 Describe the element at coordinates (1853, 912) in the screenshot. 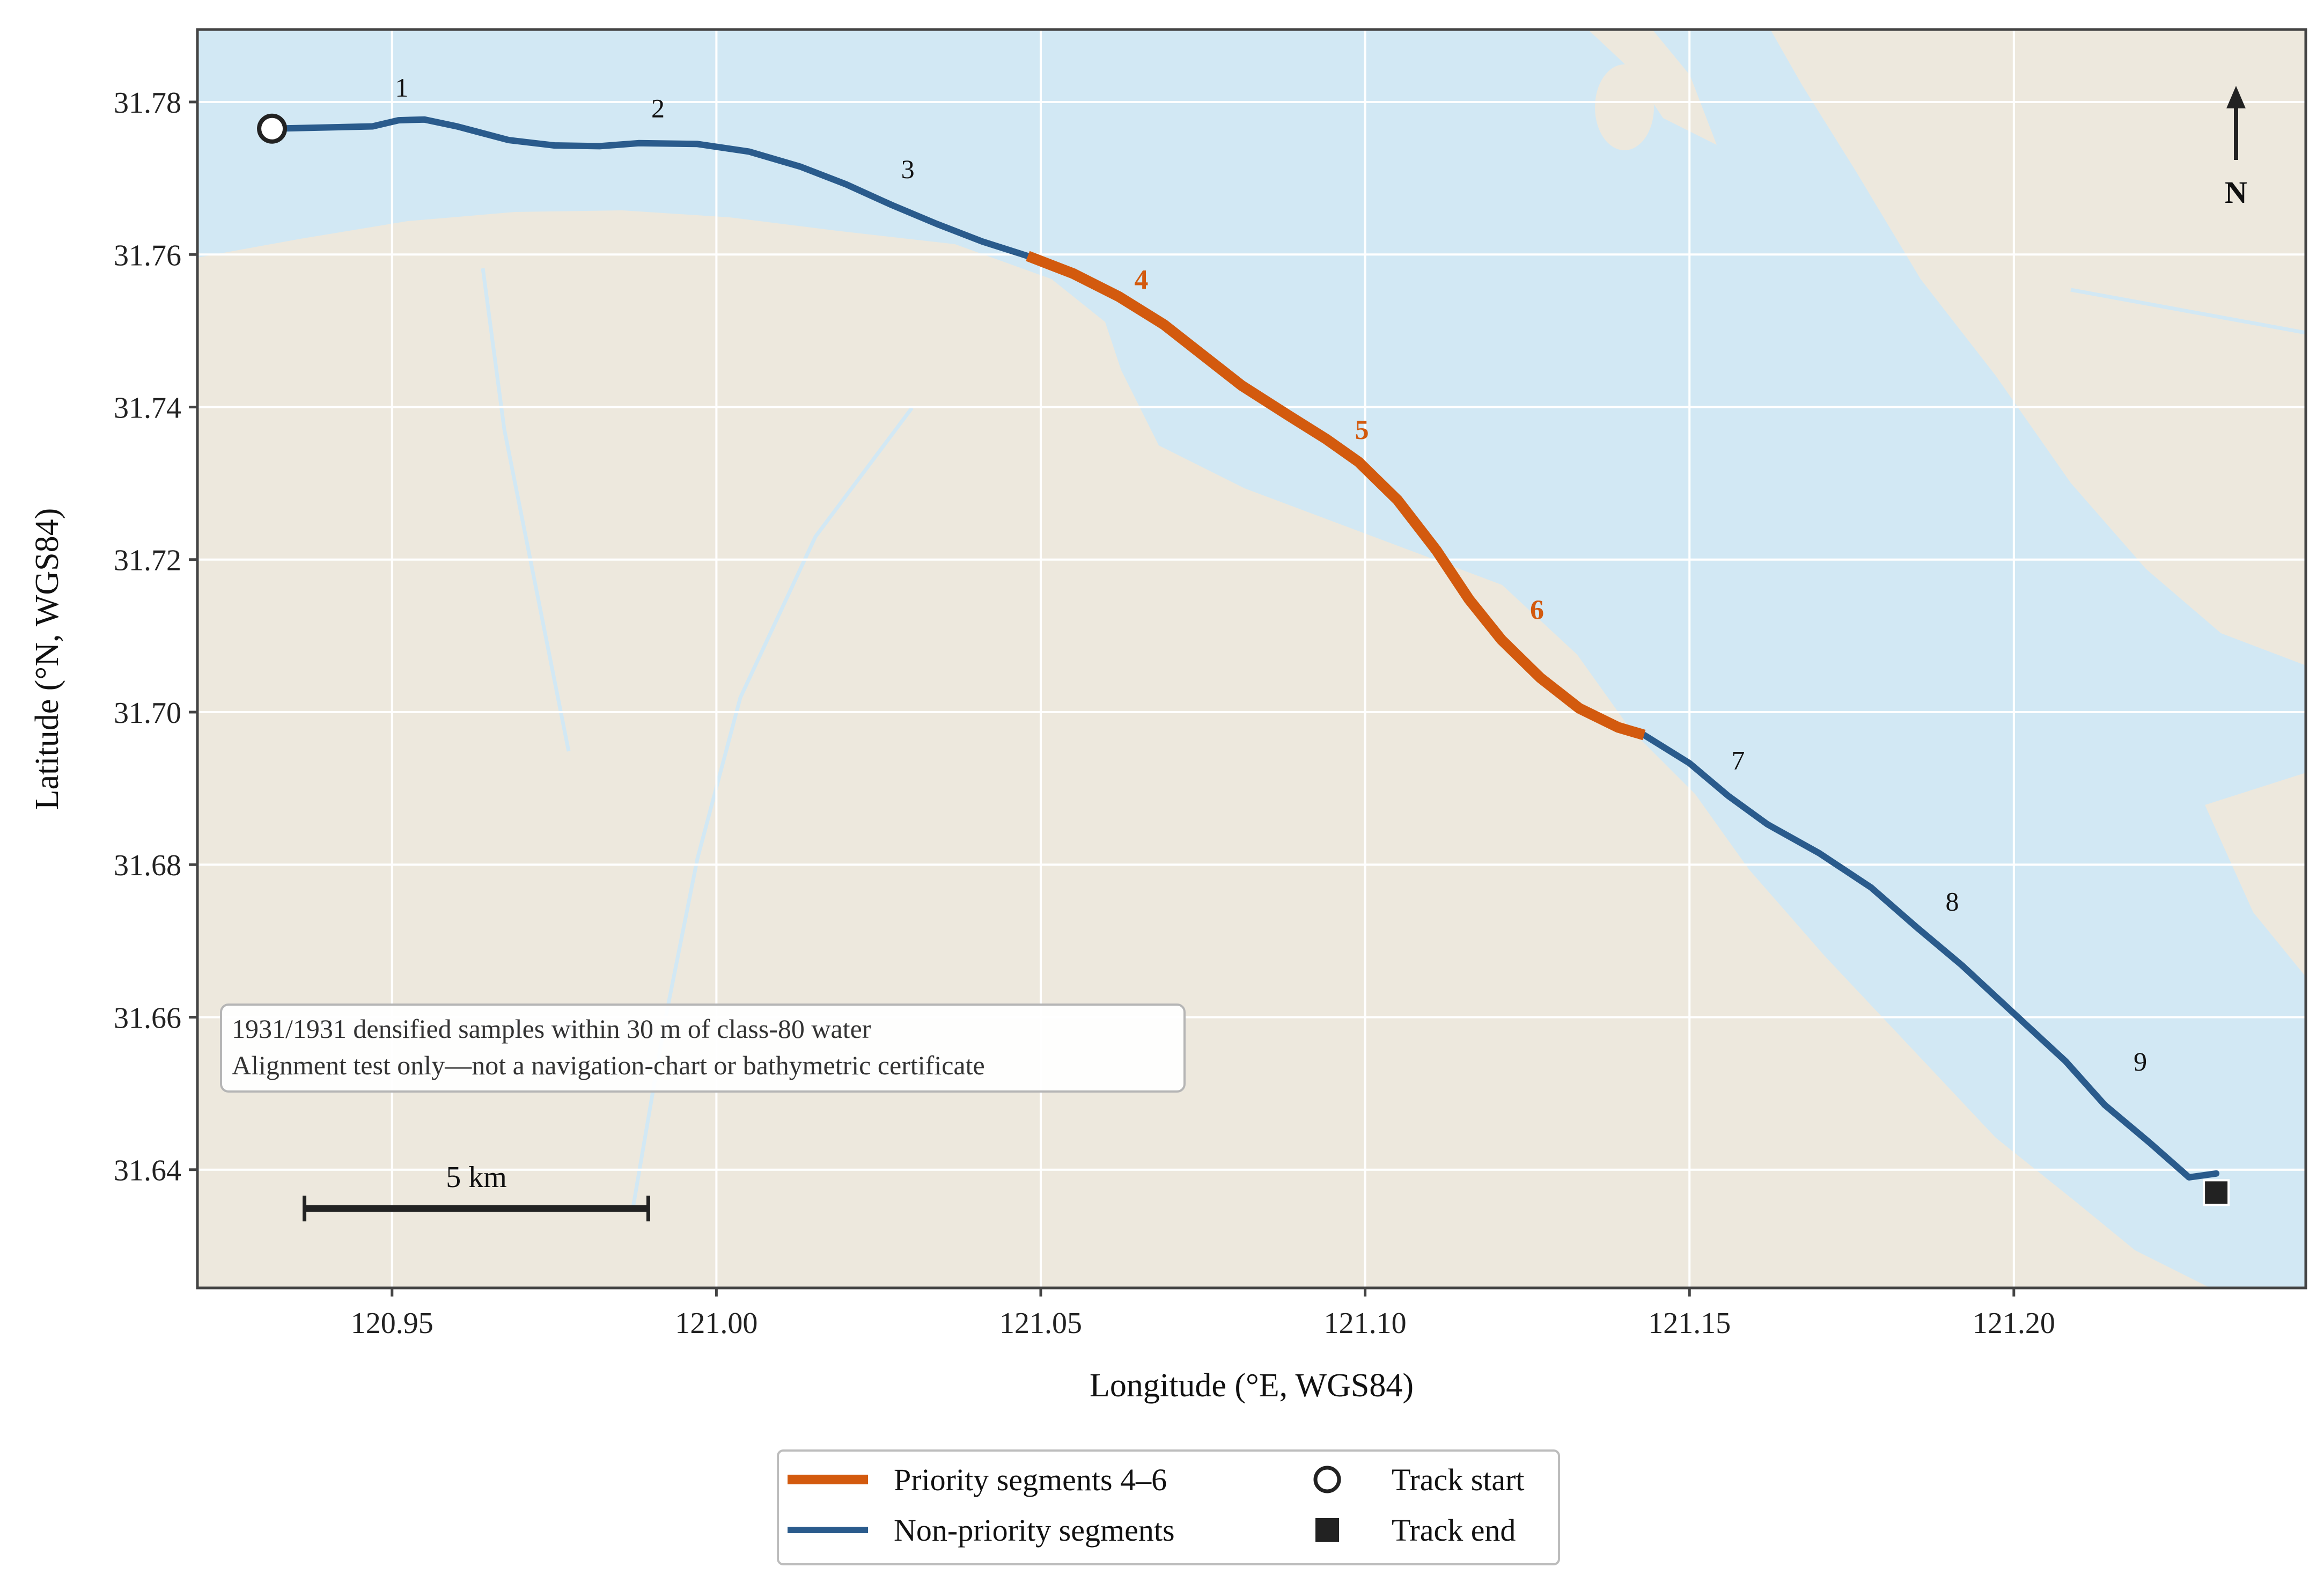

I see `water-pond` at that location.